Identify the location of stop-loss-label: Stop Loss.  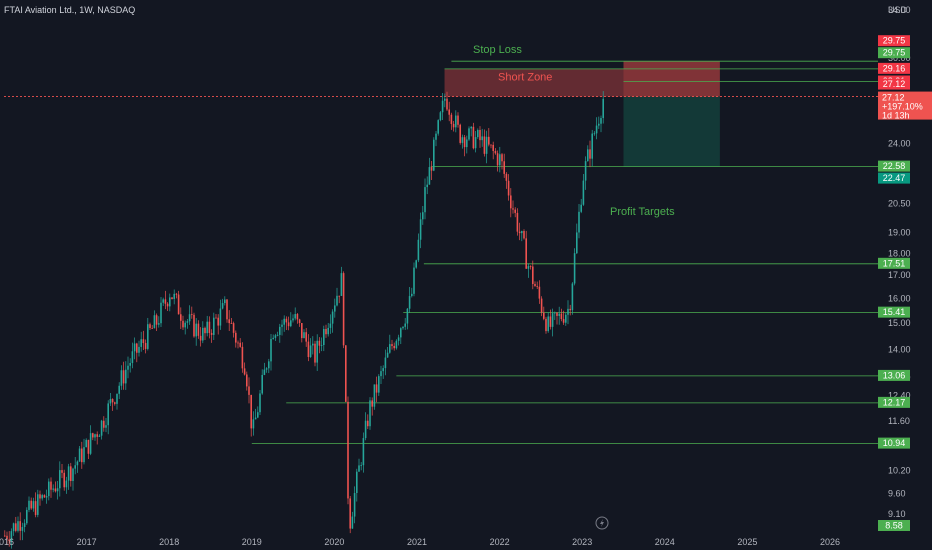
(497, 50).